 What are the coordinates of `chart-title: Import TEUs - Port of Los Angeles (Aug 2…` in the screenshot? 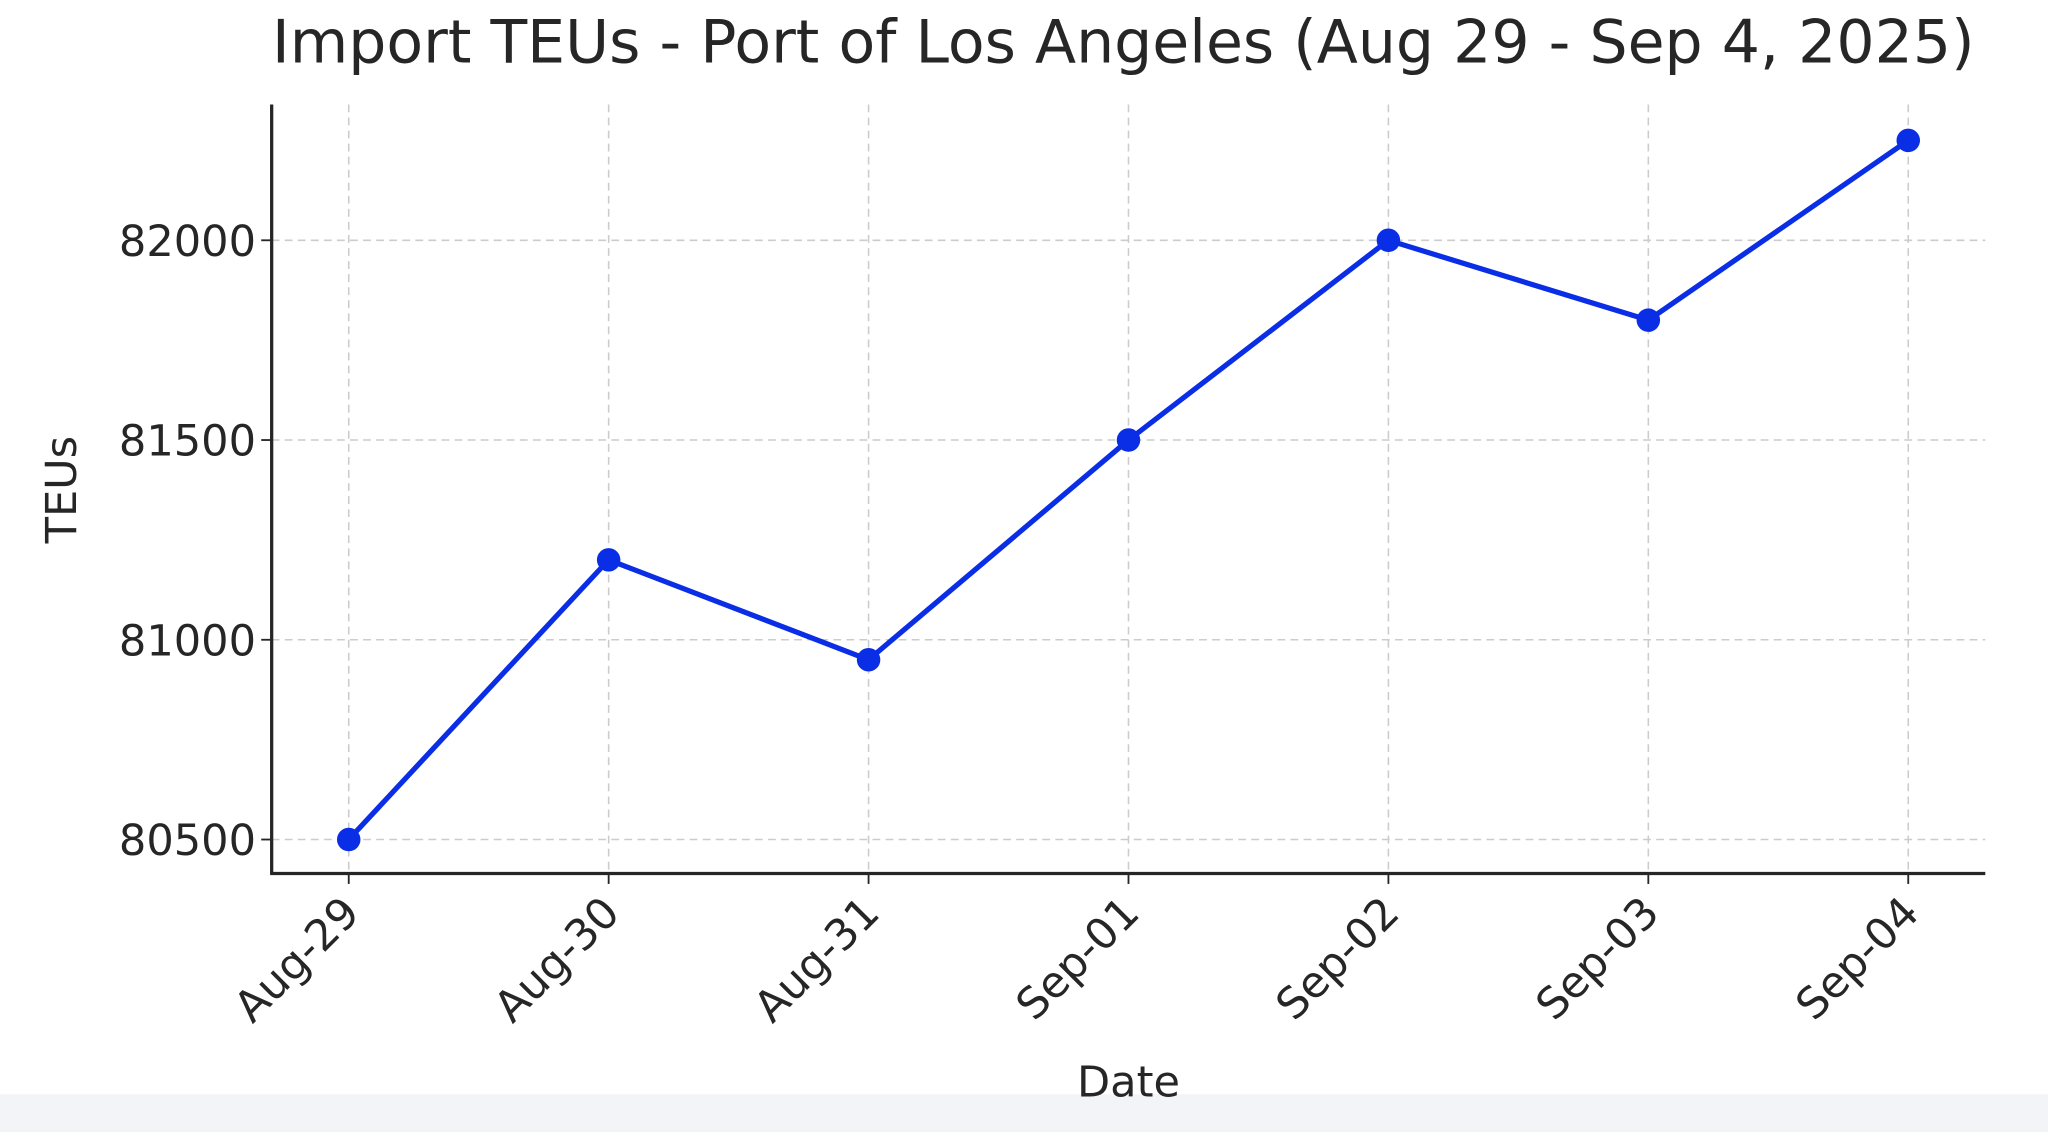 It's located at (1123, 43).